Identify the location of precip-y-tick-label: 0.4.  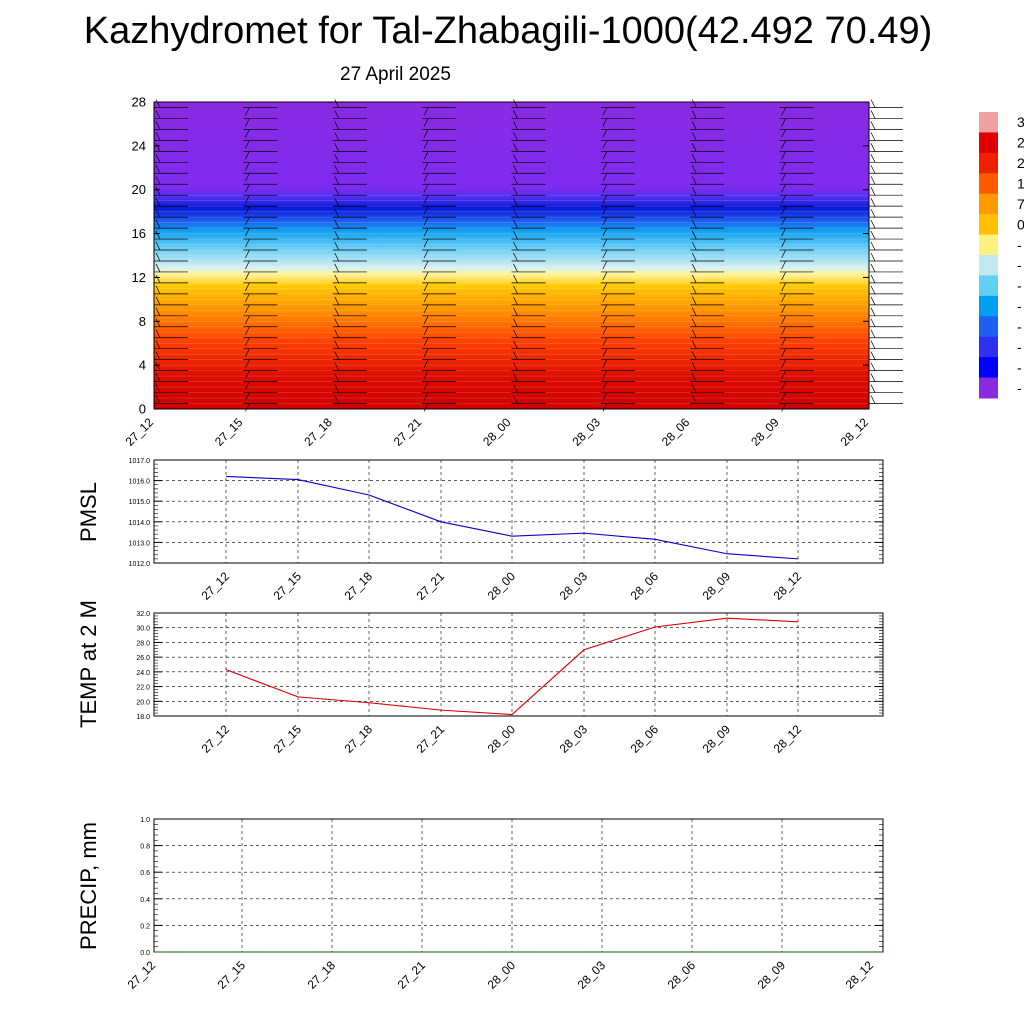
(145, 900).